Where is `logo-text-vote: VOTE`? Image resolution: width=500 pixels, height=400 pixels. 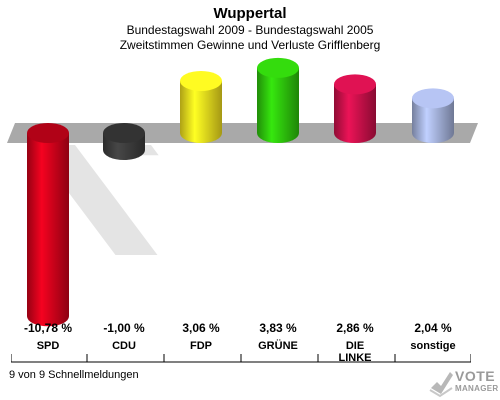
logo-text-vote: VOTE is located at coordinates (475, 376).